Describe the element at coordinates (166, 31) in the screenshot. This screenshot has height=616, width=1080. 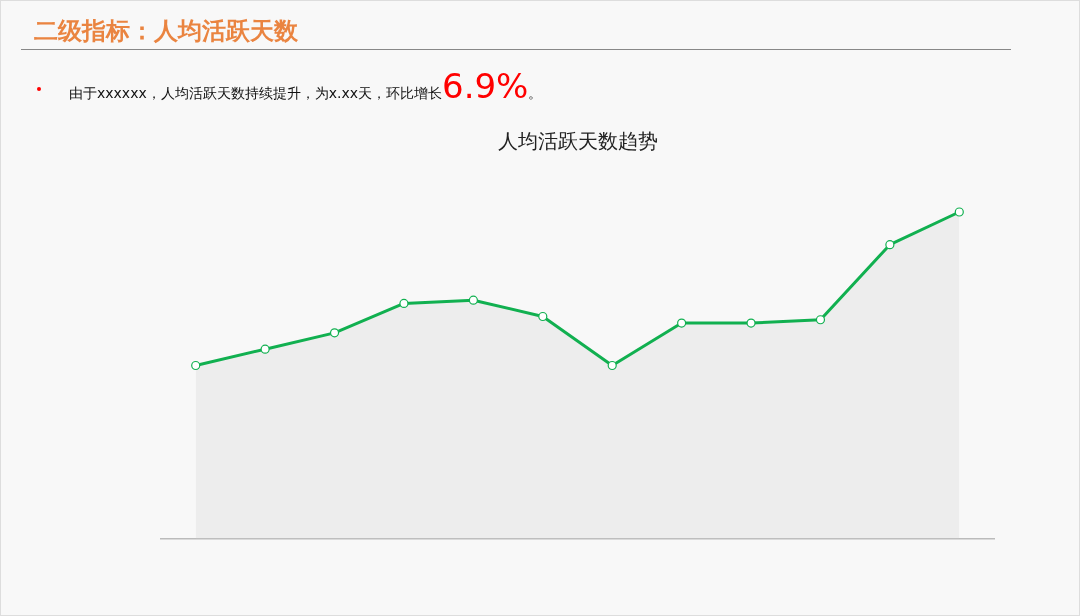
I see `text: 二级指标：人均活跃天数` at that location.